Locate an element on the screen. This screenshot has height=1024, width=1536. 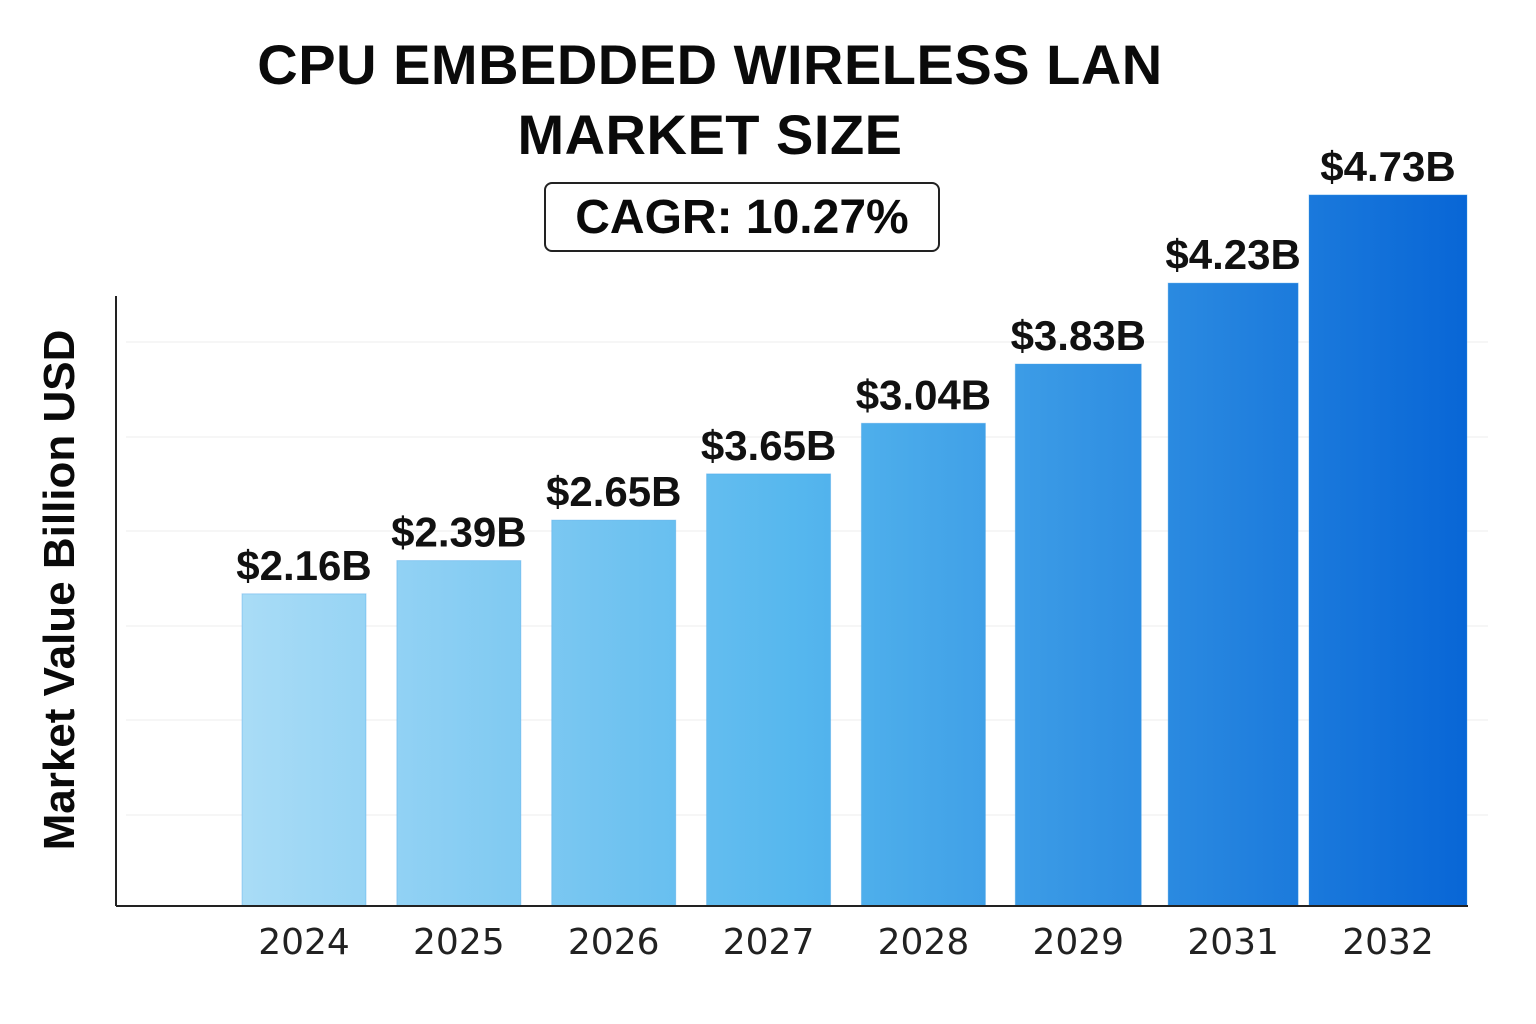
x-tick-label: 2024 is located at coordinates (304, 942).